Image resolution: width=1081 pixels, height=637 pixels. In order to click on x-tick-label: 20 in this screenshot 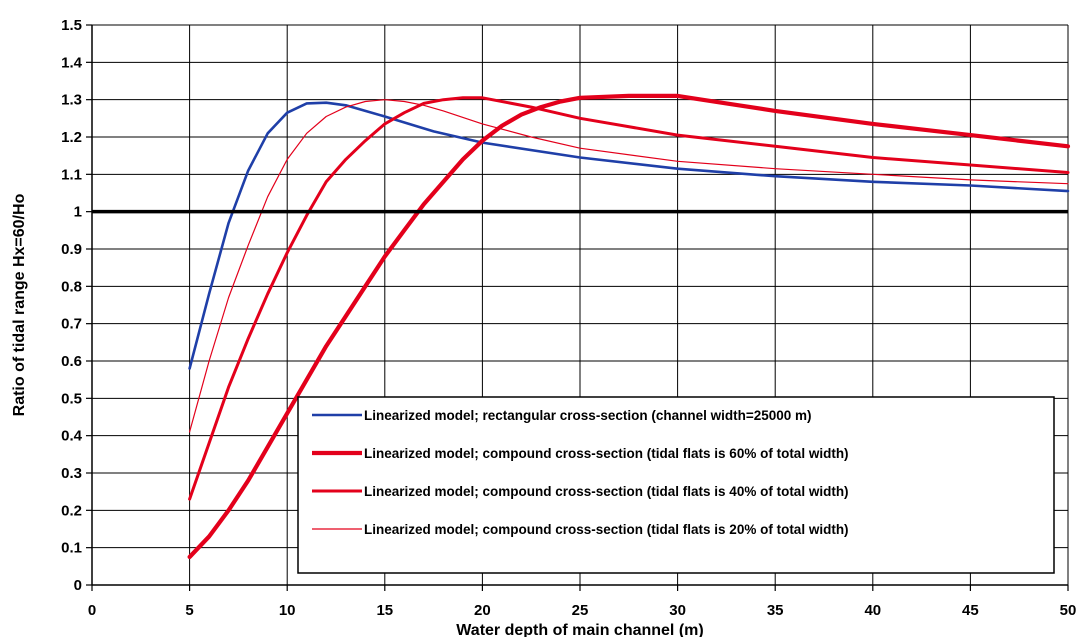, I will do `click(482, 610)`.